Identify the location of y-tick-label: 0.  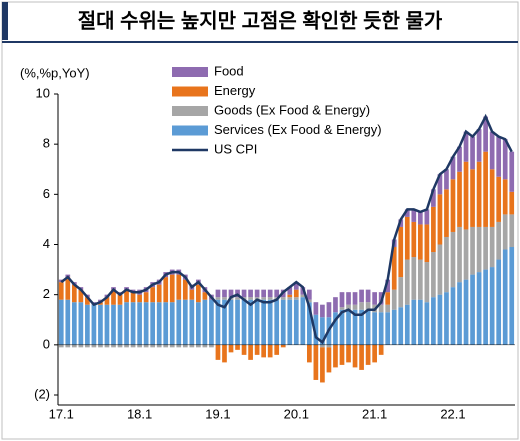
(46, 343).